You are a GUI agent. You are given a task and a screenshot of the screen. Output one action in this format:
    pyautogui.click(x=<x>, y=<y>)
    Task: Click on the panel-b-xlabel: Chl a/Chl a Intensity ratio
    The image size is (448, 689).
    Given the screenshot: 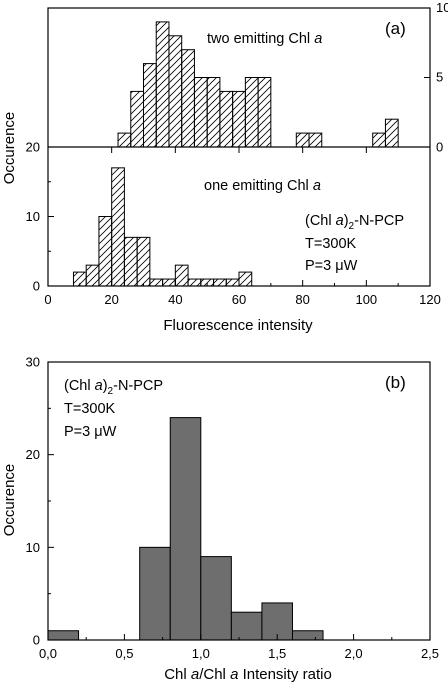 What is the action you would take?
    pyautogui.click(x=248, y=674)
    